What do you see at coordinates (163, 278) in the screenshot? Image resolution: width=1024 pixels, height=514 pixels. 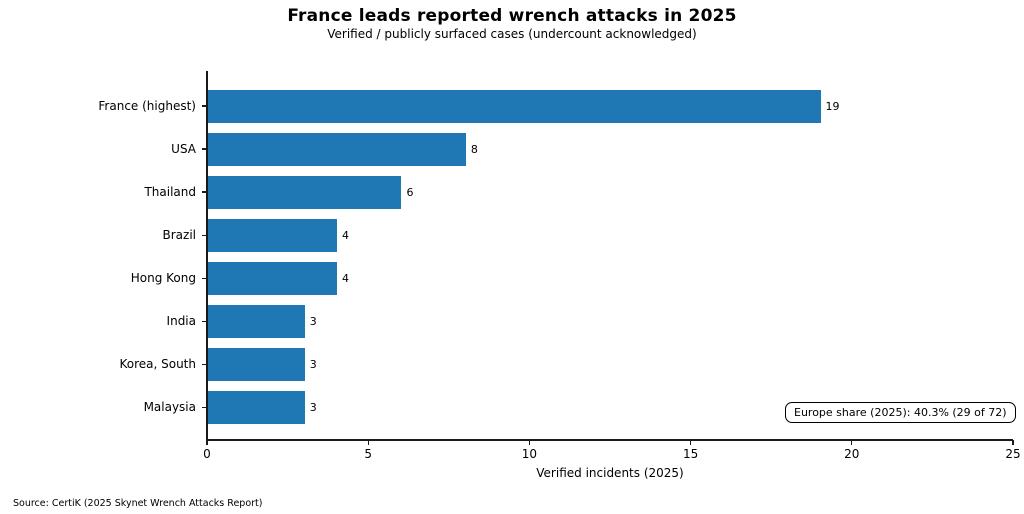 I see `category-label: Hong Kong` at bounding box center [163, 278].